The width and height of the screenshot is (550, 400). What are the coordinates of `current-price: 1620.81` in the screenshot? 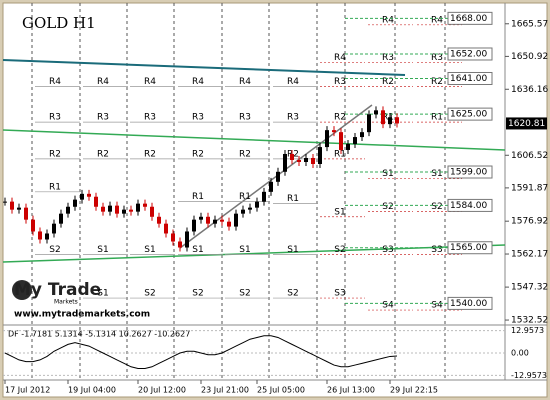 It's located at (526, 124).